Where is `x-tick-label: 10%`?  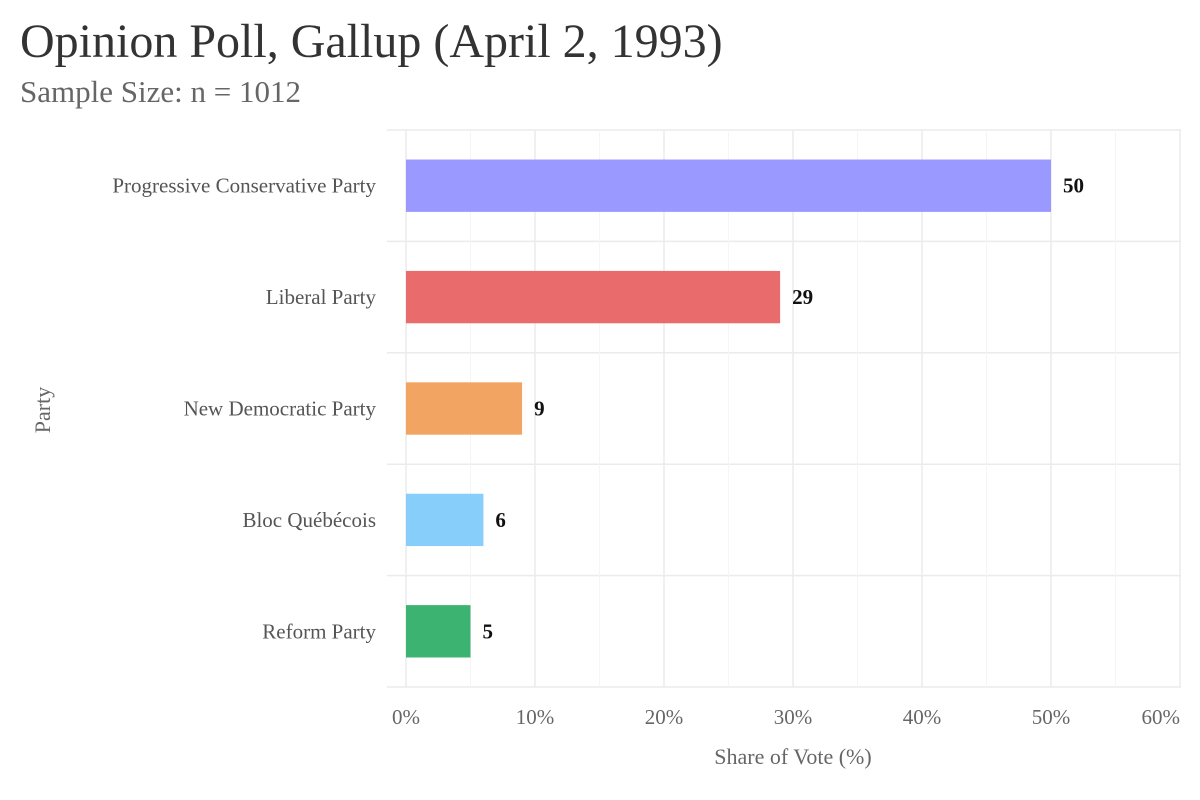
x-tick-label: 10% is located at coordinates (535, 717).